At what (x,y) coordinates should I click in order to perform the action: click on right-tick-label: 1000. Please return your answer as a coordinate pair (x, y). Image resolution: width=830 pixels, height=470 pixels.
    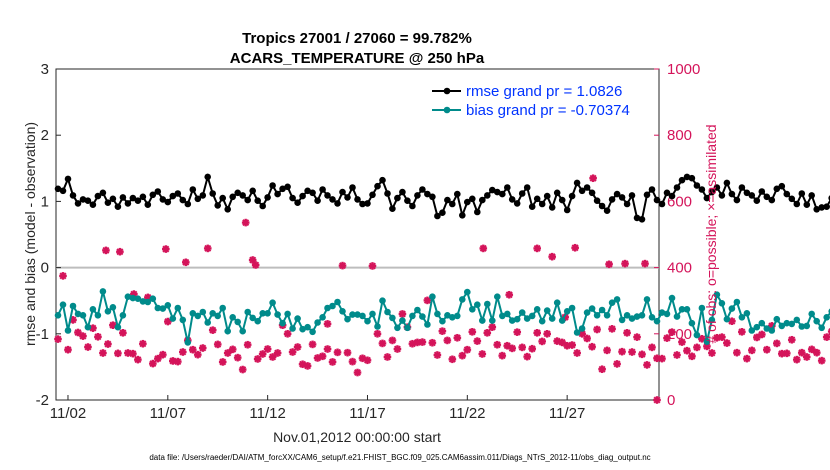
    Looking at the image, I should click on (683, 69).